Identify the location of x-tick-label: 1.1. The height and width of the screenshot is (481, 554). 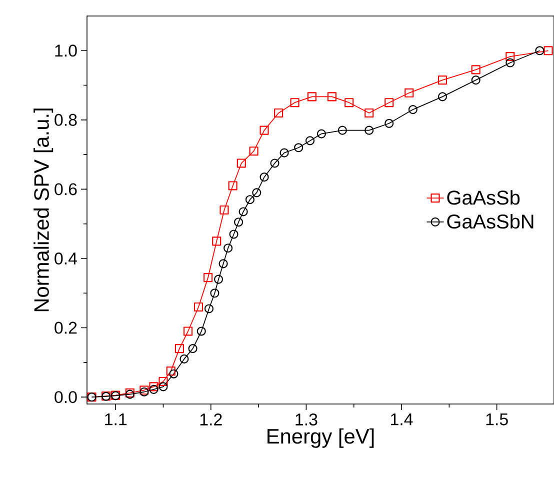
(116, 419).